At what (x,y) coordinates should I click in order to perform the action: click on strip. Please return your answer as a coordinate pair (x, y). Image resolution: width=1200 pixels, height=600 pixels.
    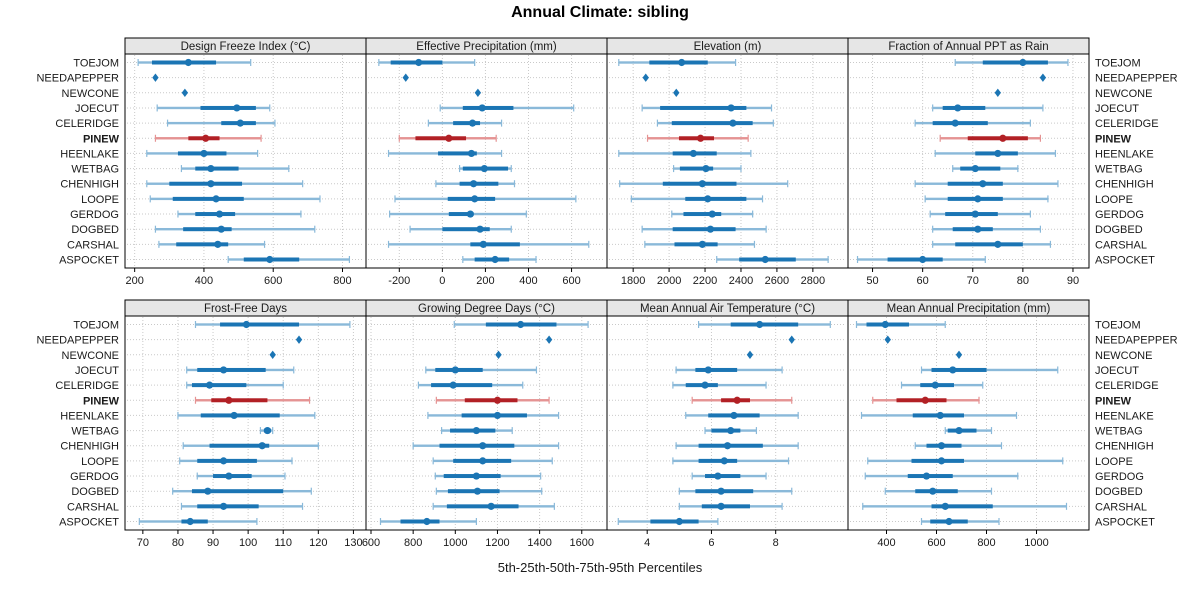
    Looking at the image, I should click on (968, 308).